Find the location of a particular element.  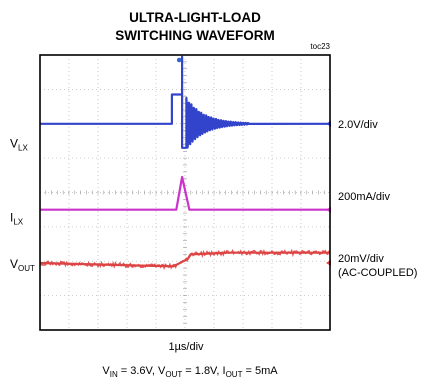

channel-label-i-lx: ILX is located at coordinates (17, 219).